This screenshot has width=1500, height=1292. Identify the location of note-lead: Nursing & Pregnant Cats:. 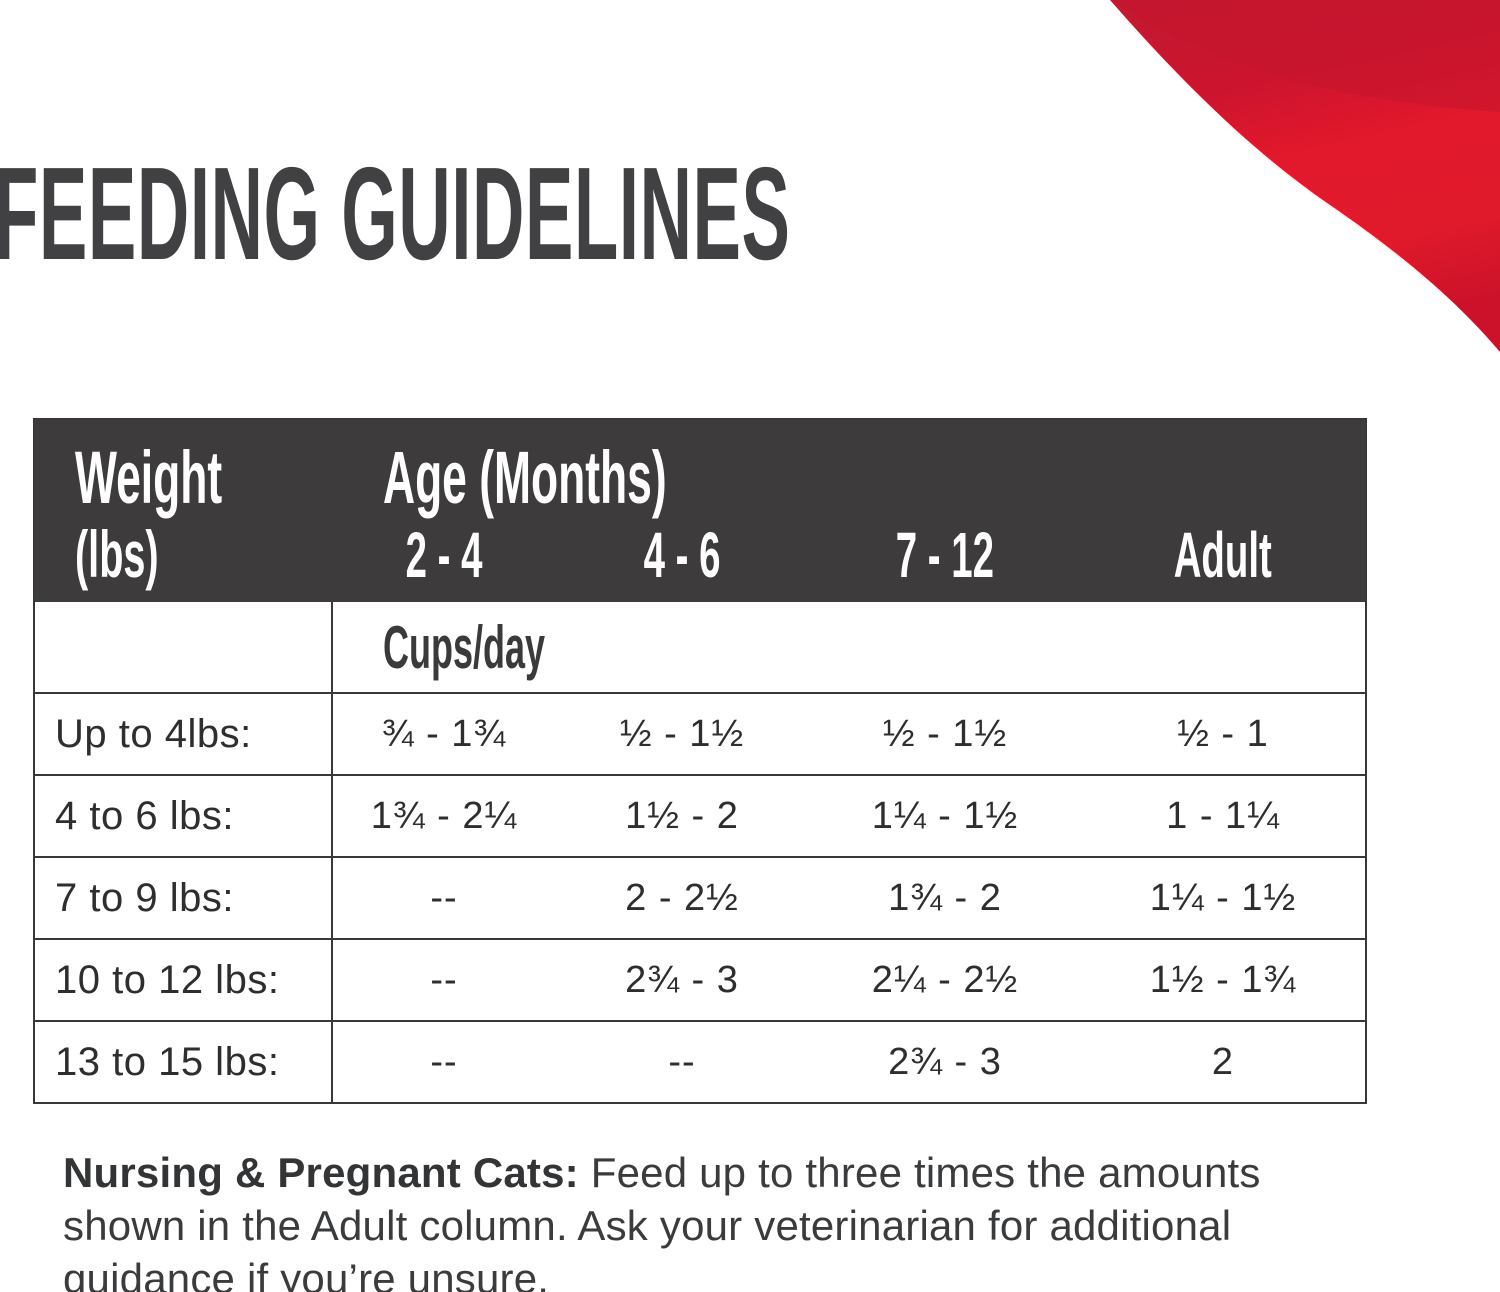
(321, 1172).